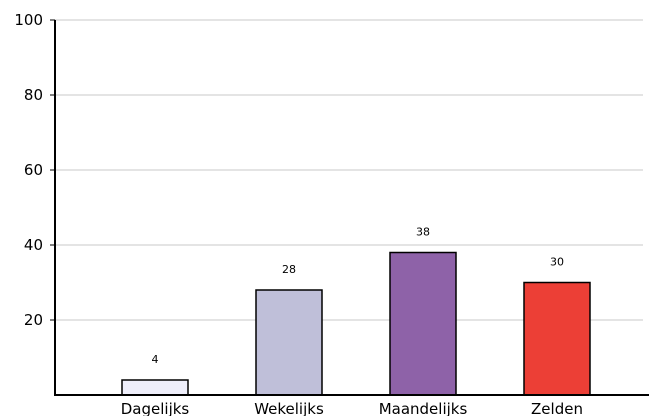 Image resolution: width=651 pixels, height=416 pixels. Describe the element at coordinates (33, 320) in the screenshot. I see `y-tick-label: 20` at that location.